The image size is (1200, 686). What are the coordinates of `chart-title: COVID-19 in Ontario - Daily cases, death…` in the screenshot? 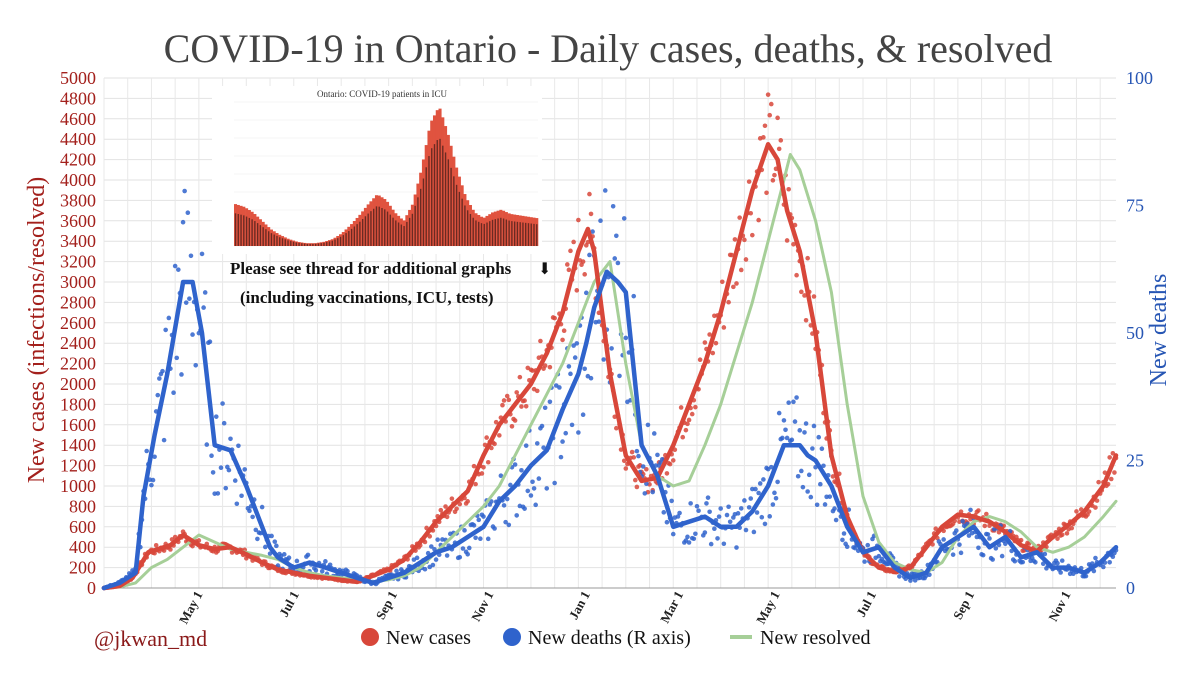 It's located at (608, 48).